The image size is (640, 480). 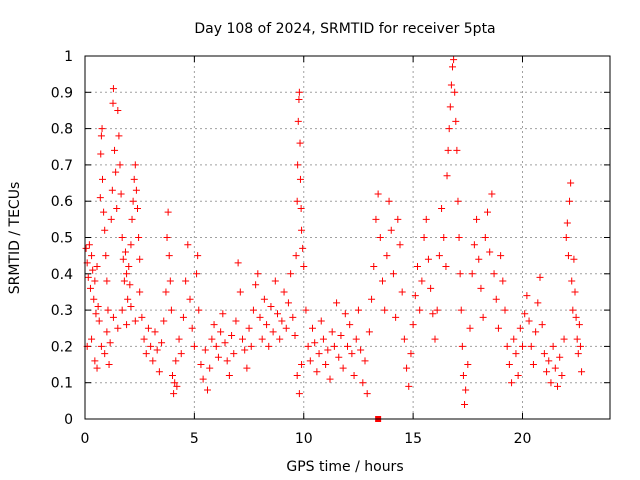 I want to click on y-tick-label: 0.7, so click(x=62, y=166).